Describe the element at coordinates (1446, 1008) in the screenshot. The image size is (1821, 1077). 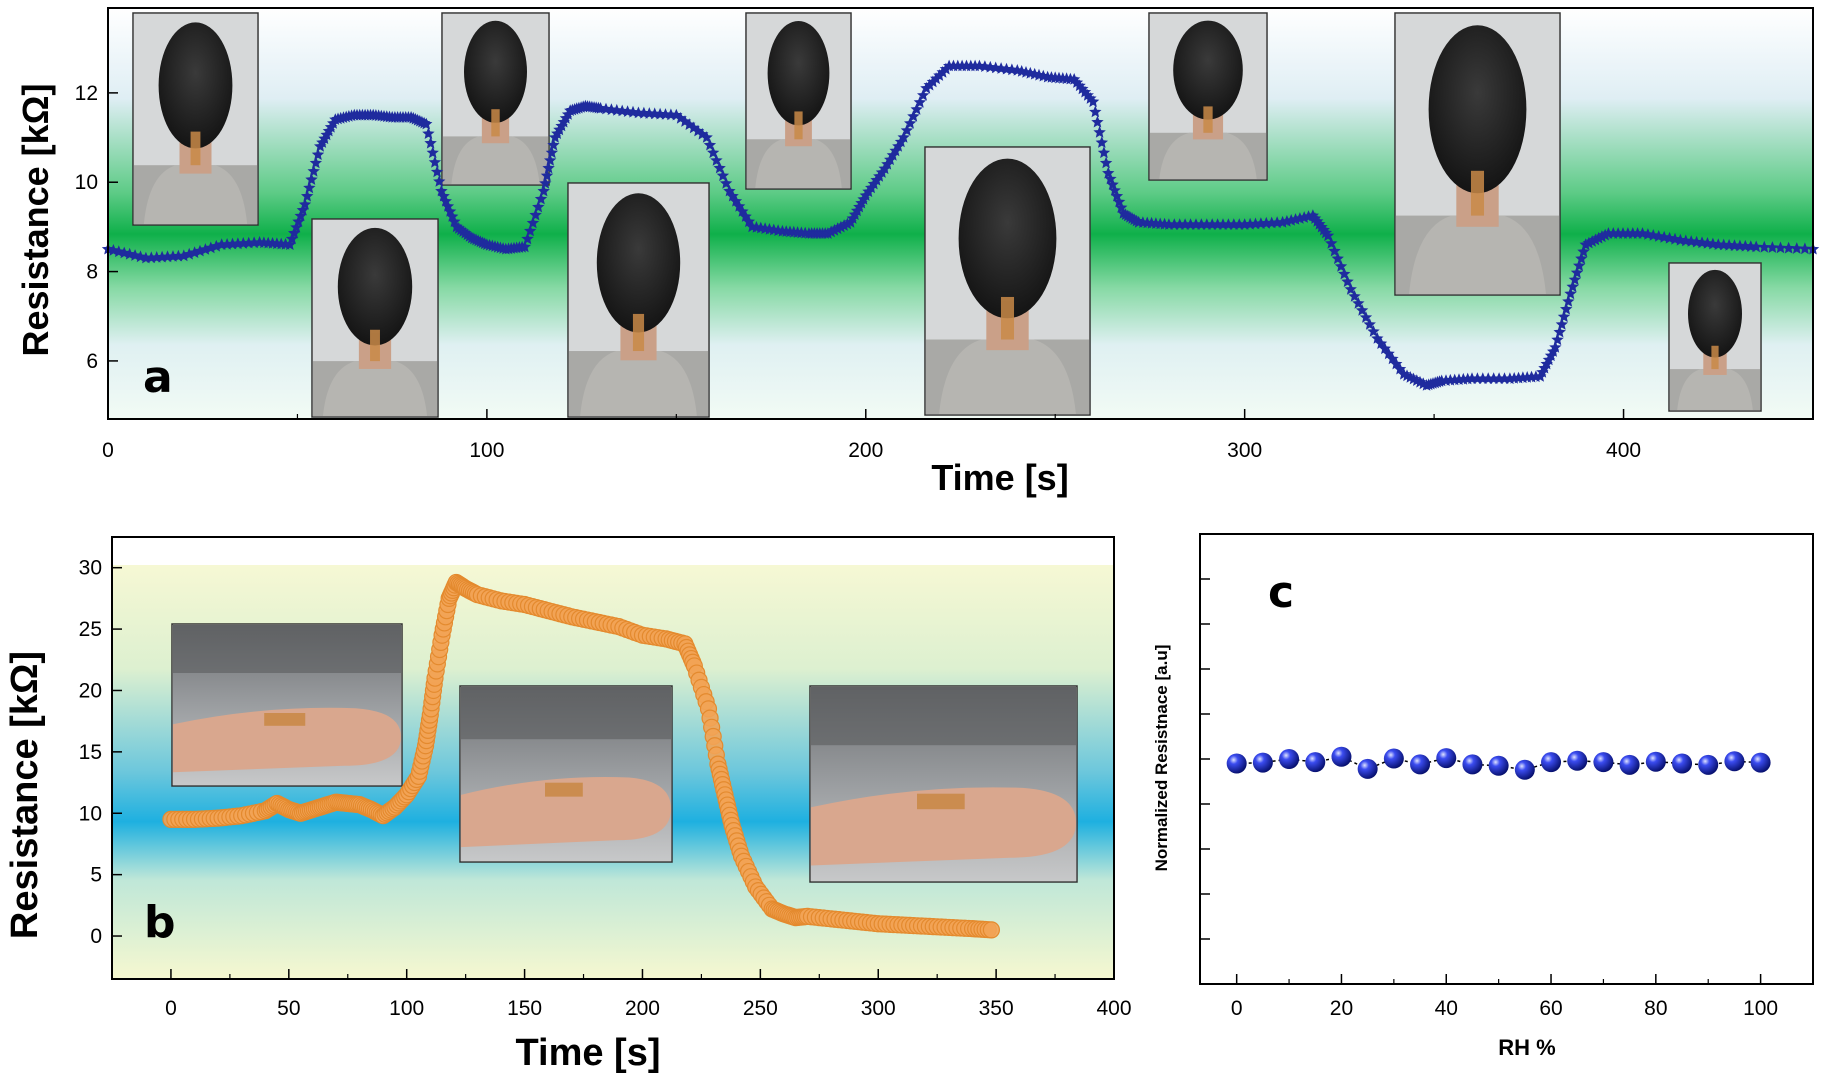
I see `x-tick-label: 40` at that location.